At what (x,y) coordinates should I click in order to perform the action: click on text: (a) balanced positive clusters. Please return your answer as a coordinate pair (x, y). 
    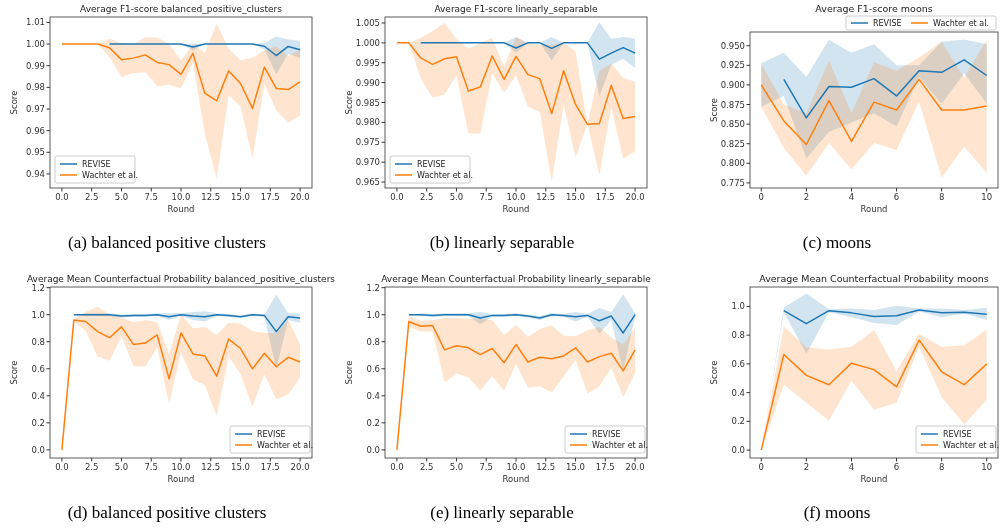
    Looking at the image, I should click on (167, 242).